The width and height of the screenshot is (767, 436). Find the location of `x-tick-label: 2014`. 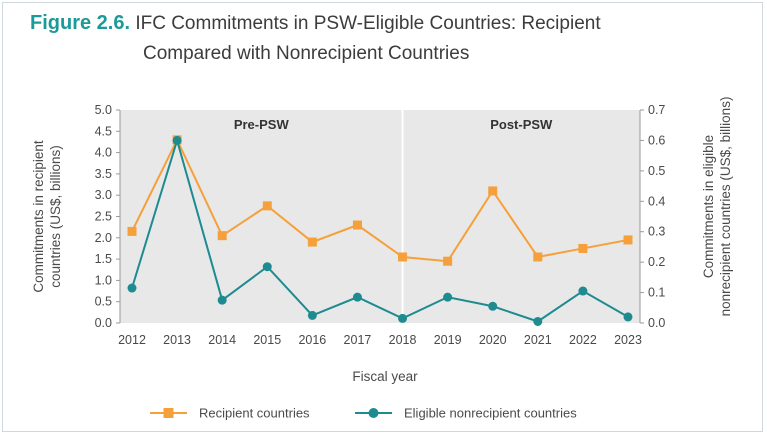

x-tick-label: 2014 is located at coordinates (222, 340).